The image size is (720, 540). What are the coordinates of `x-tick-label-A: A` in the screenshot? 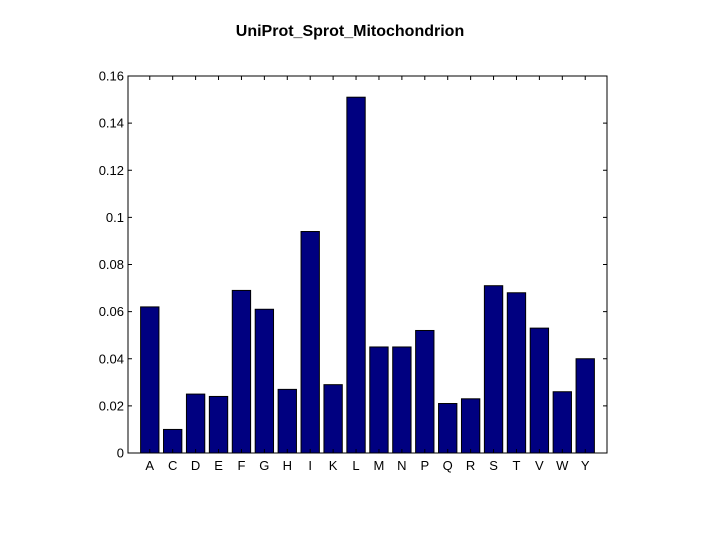 It's located at (149, 465).